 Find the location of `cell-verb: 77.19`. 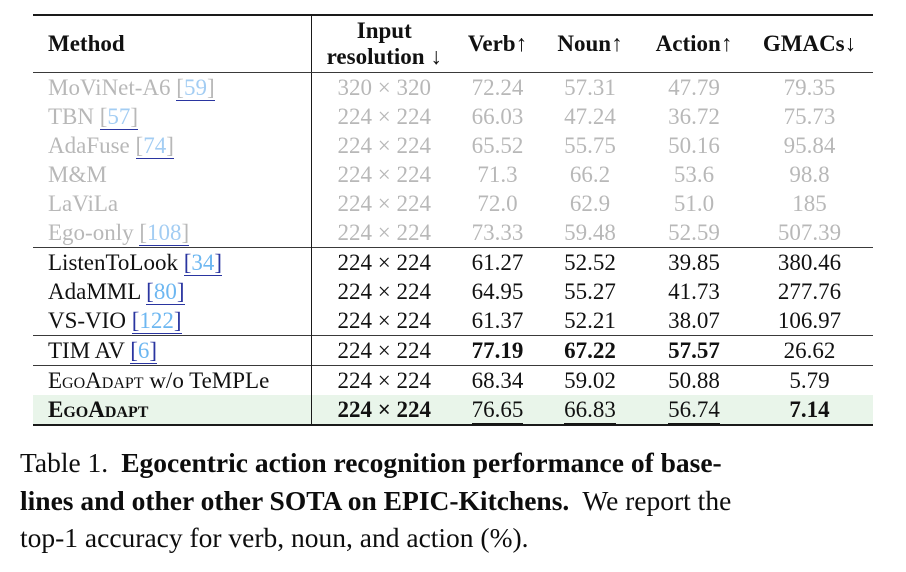

cell-verb: 77.19 is located at coordinates (497, 350).